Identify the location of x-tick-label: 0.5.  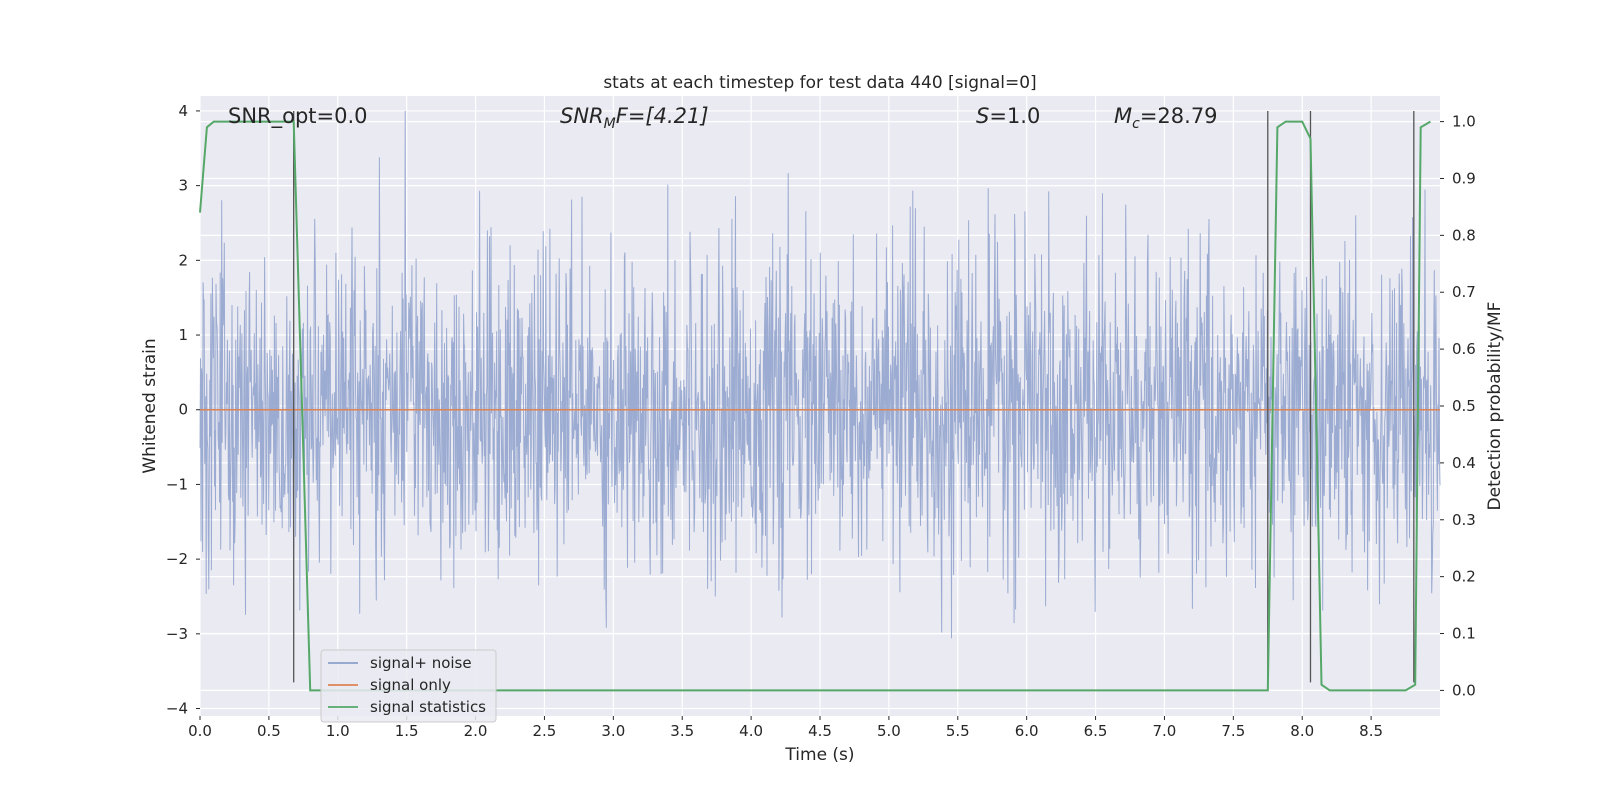
(269, 731).